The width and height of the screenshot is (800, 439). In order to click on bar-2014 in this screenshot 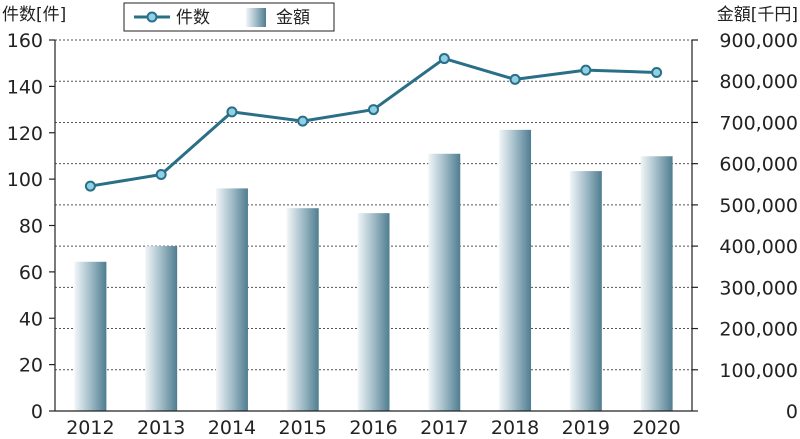, I will do `click(231, 299)`.